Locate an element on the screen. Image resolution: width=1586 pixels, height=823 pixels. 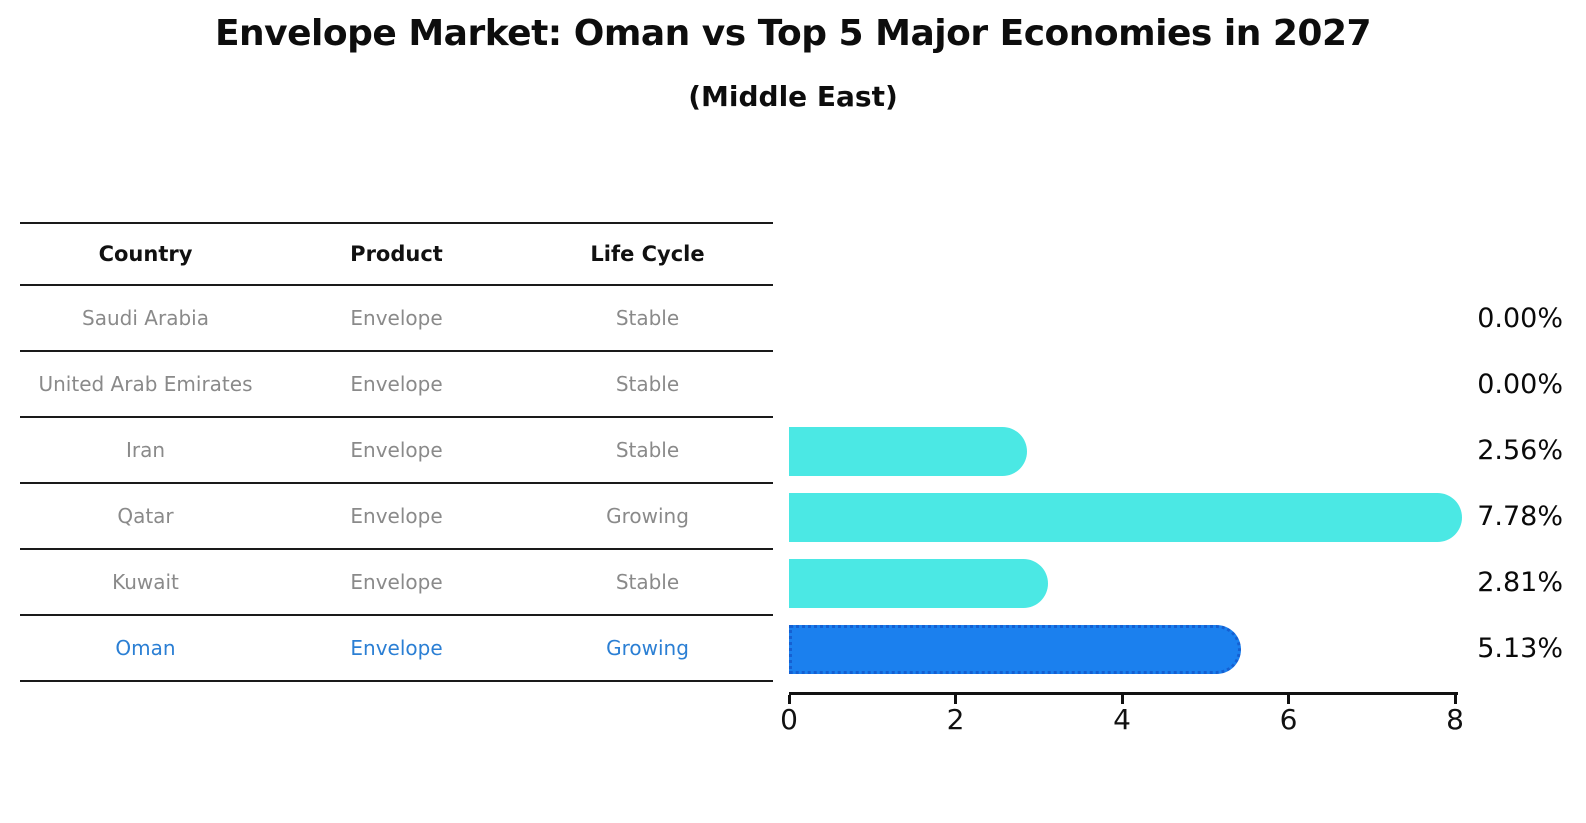
table-row: Qatar Envelope Growing is located at coordinates (396, 517).